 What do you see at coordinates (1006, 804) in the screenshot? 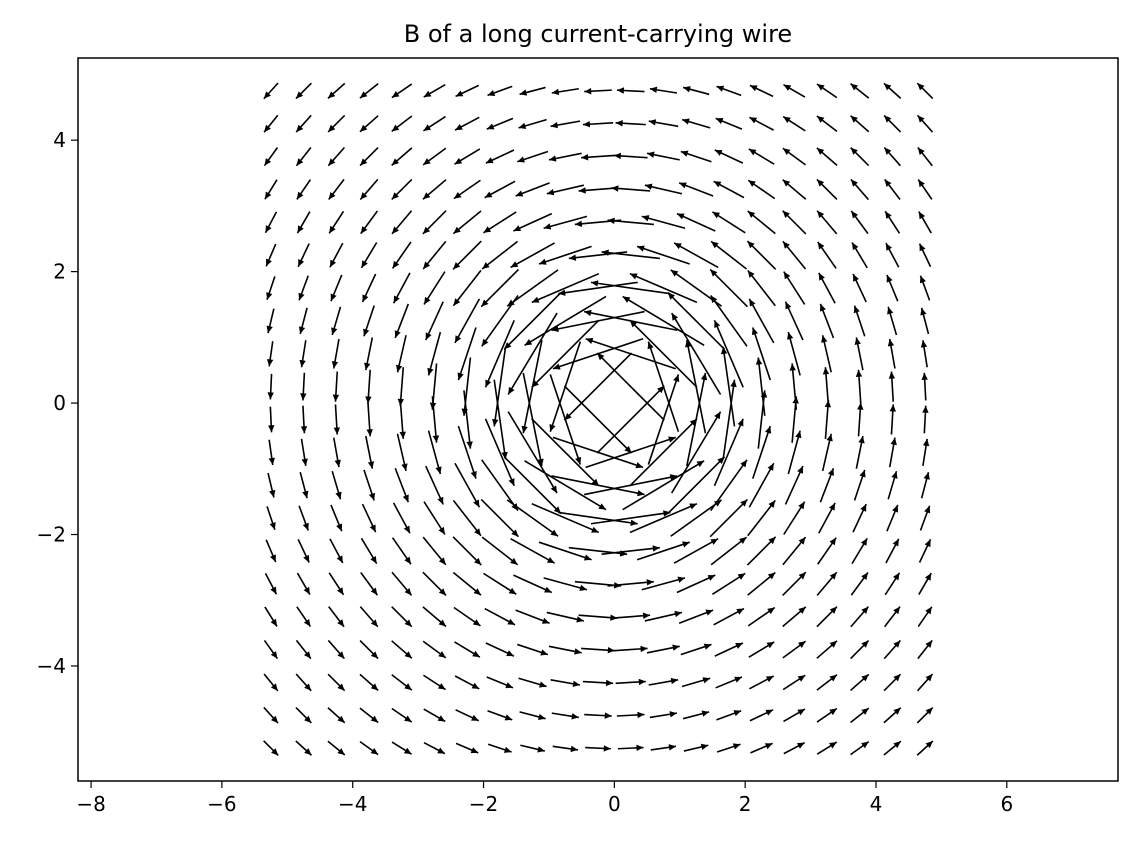
I see `x-tick-label: 6` at bounding box center [1006, 804].